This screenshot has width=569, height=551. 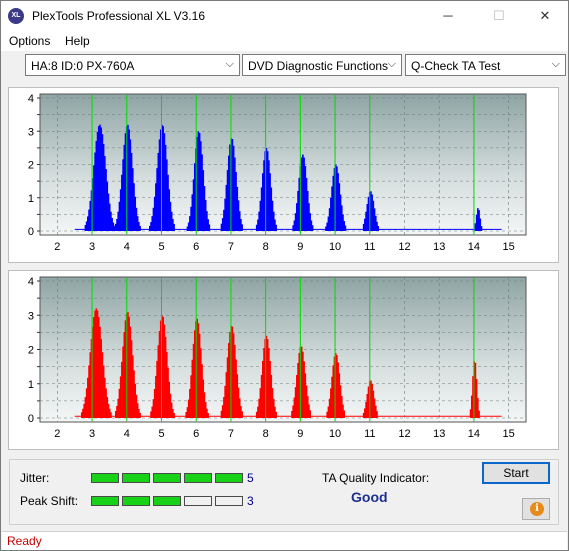 What do you see at coordinates (35, 478) in the screenshot?
I see `jitter-label: Jitter:` at bounding box center [35, 478].